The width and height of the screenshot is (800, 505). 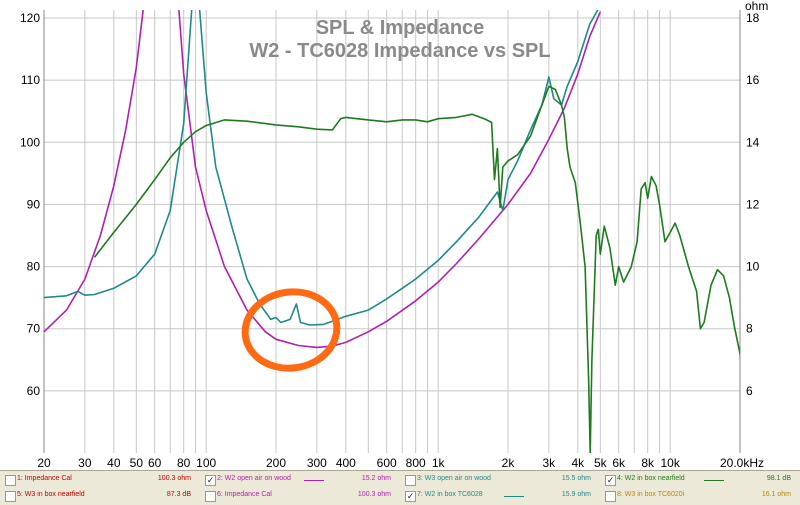 I want to click on legend-label: 8: W3 in box TC6020i, so click(x=651, y=494).